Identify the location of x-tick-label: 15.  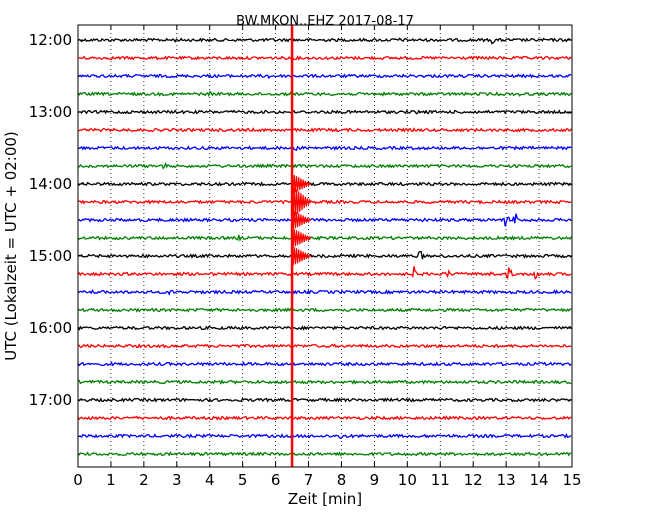
(571, 480).